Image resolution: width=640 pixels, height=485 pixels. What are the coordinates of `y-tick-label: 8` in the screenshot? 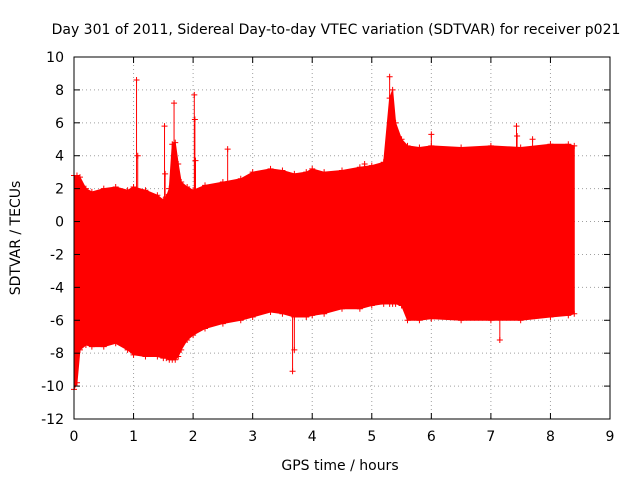 It's located at (59, 91).